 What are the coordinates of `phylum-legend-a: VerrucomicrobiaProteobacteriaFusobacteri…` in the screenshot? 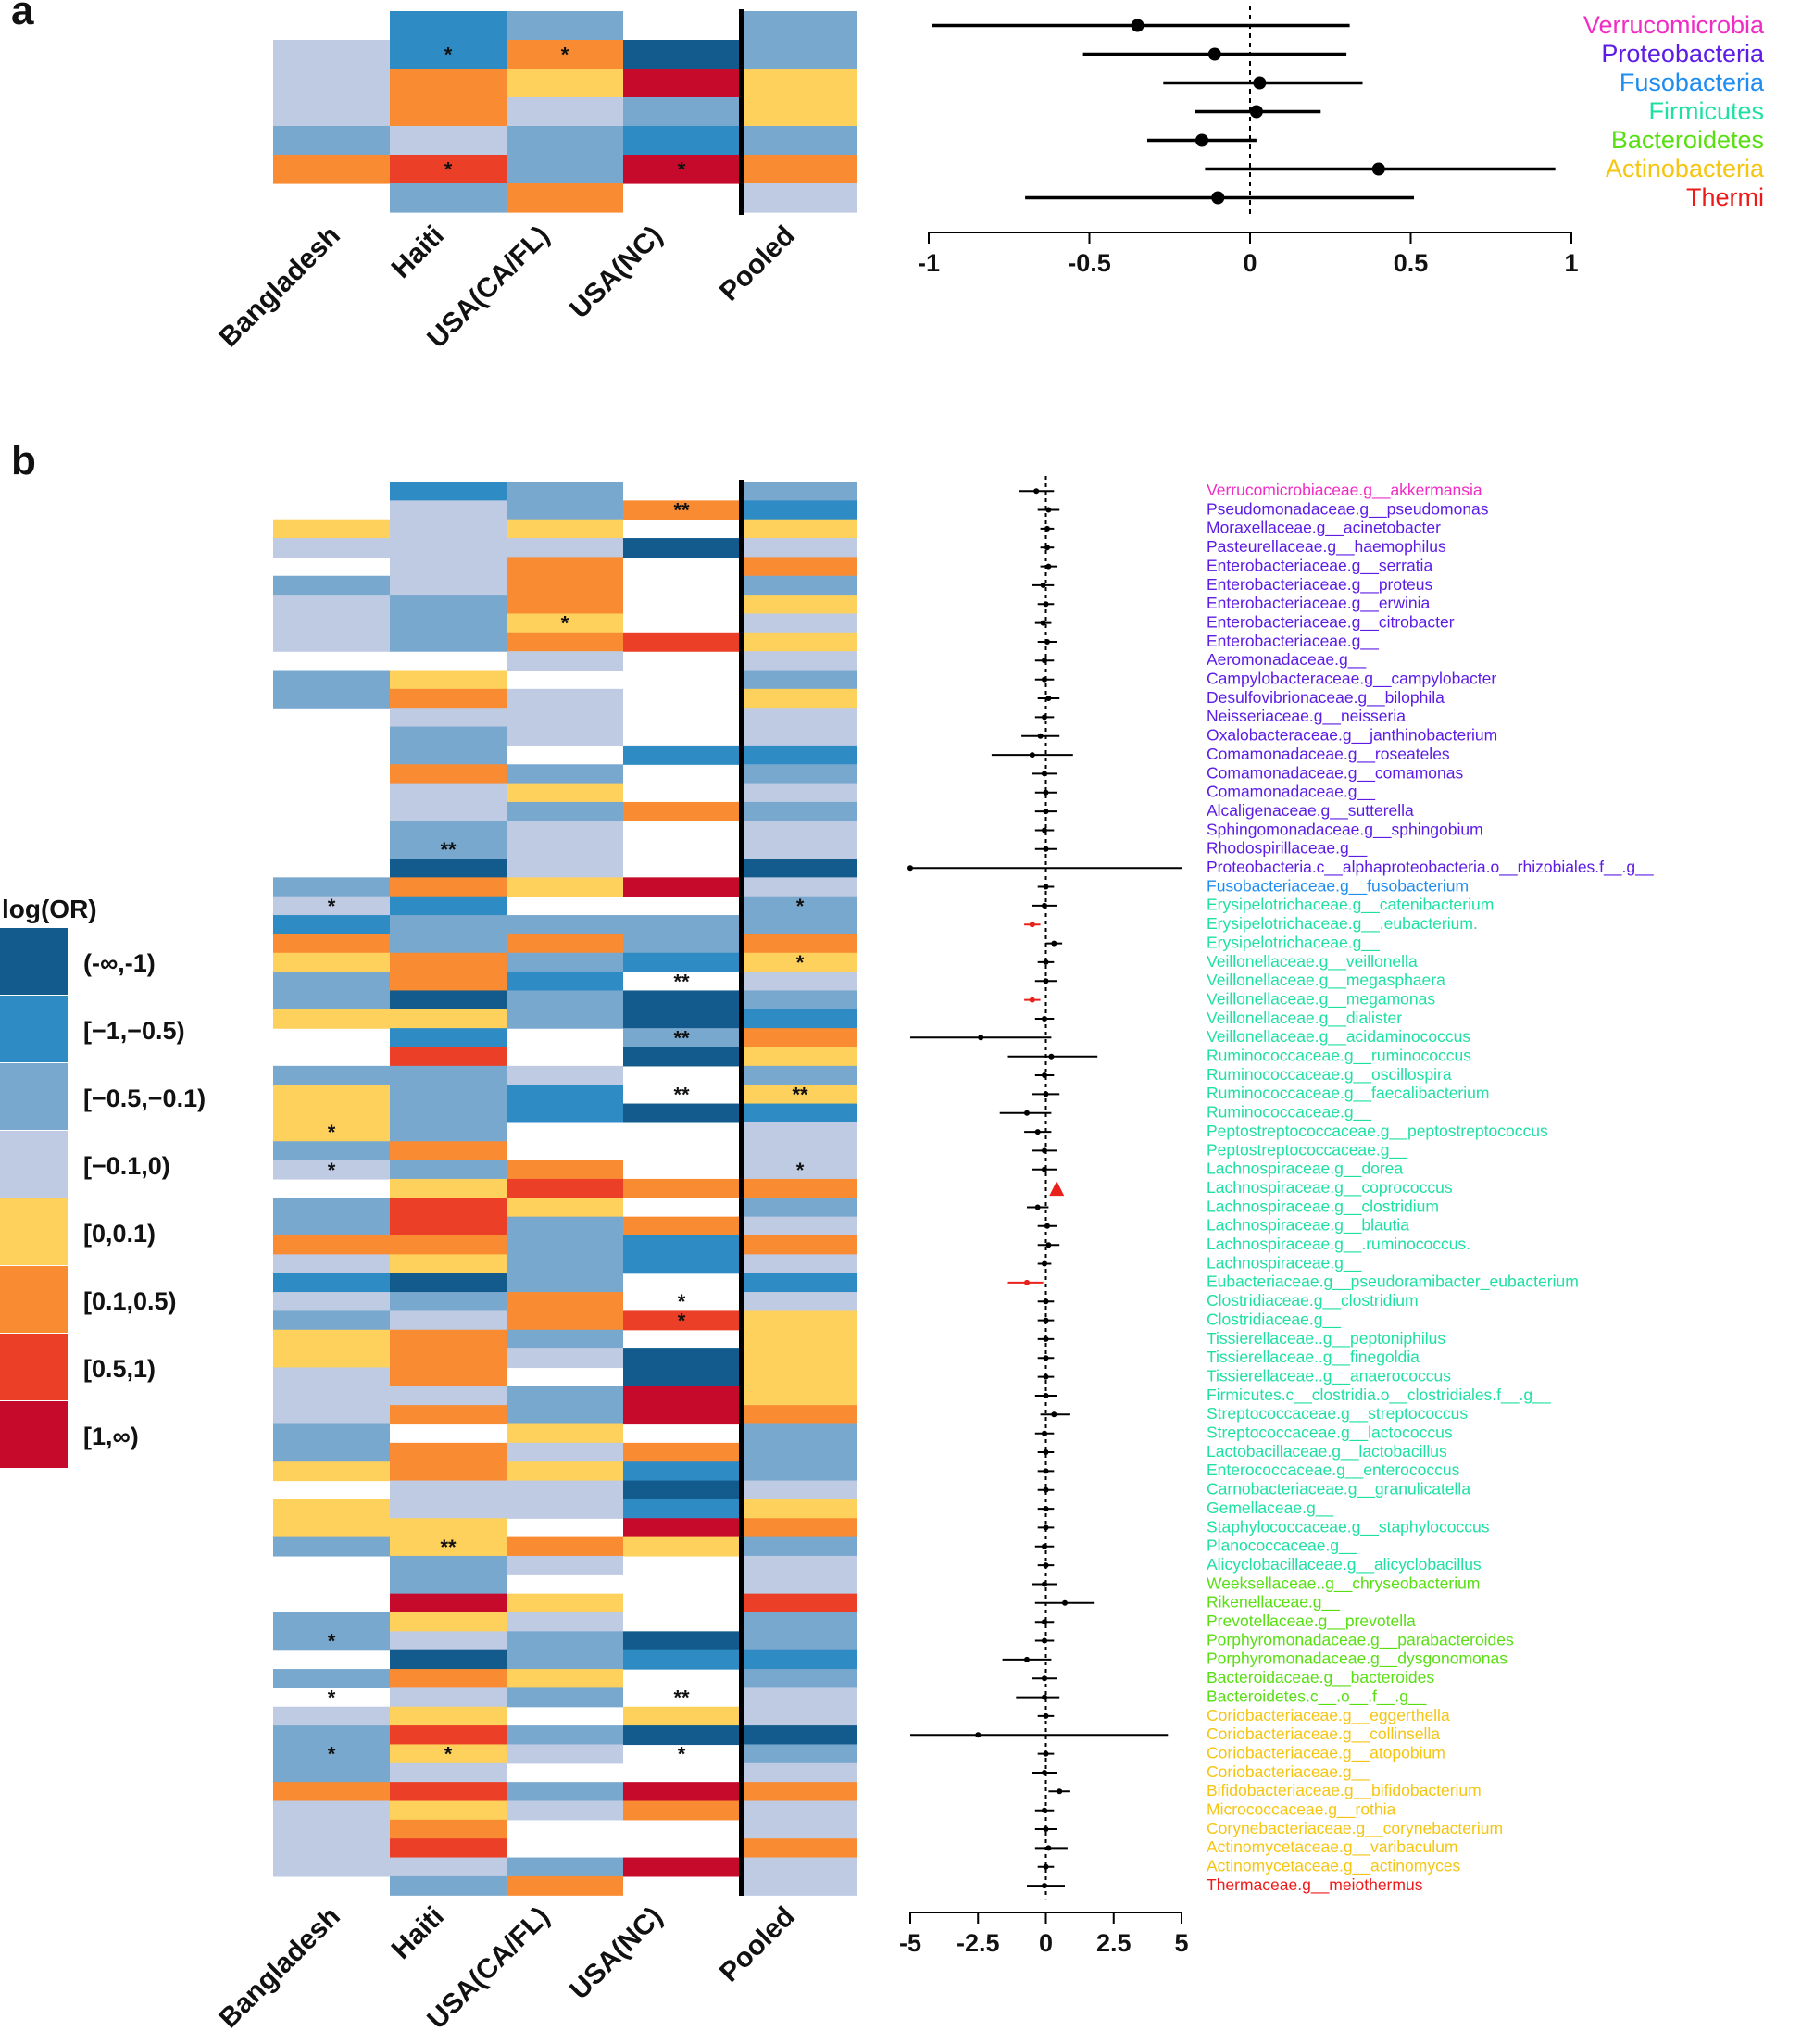 It's located at (1674, 111).